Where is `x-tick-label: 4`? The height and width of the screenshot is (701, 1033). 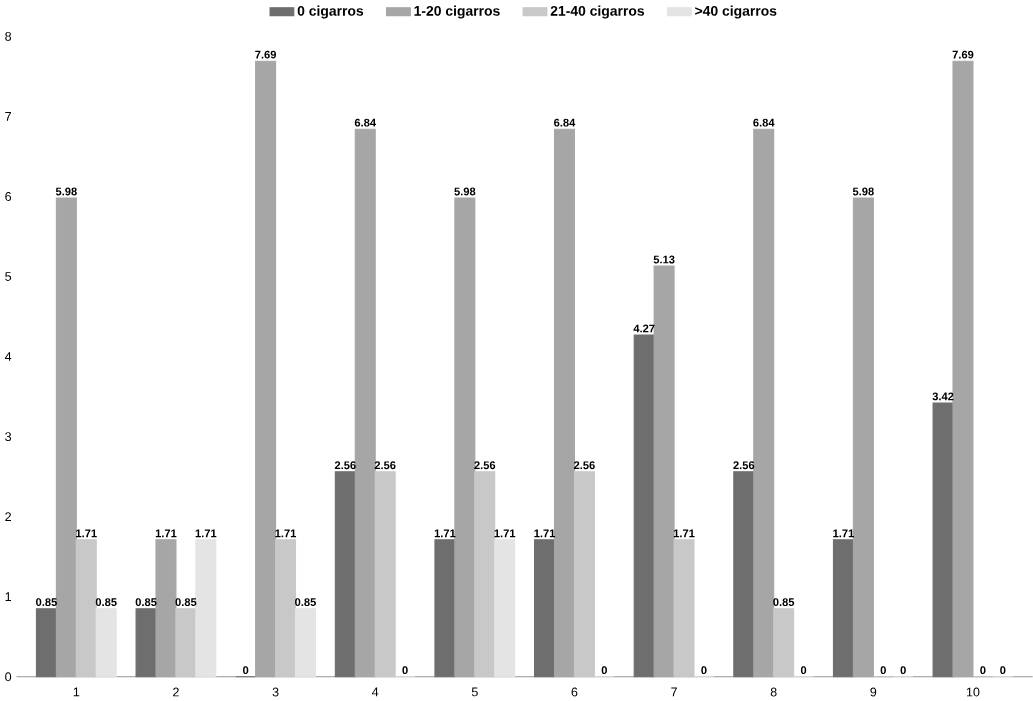
x-tick-label: 4 is located at coordinates (375, 692).